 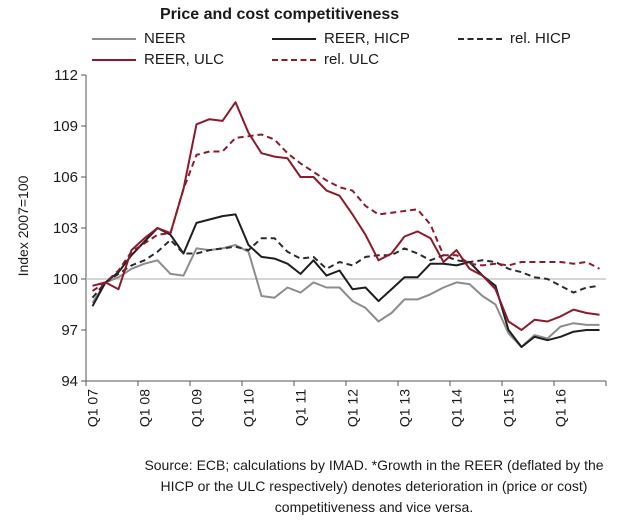 I want to click on y-tick-label-94: 94, so click(x=69, y=381).